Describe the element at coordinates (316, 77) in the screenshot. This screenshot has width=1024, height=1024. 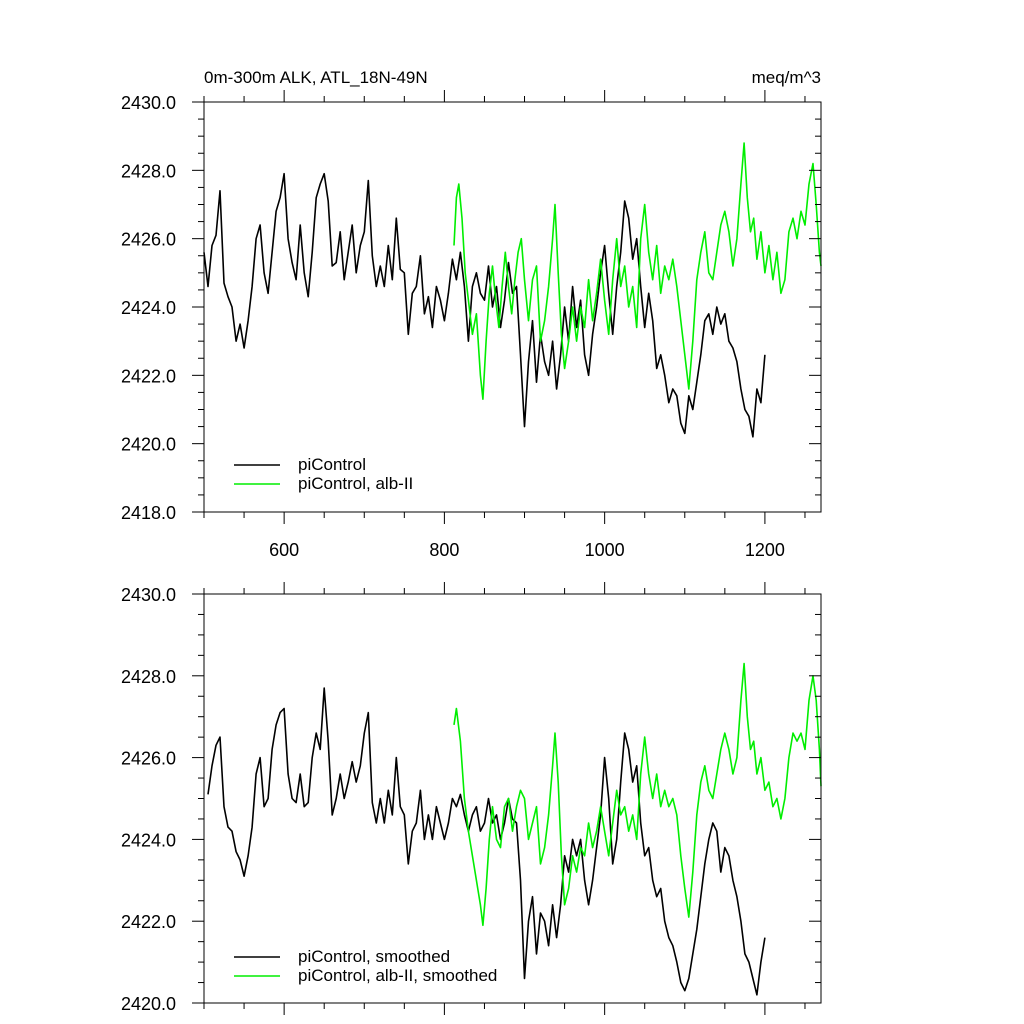
I see `chart-title: 0m-300m ALK, ATL_18N-49N` at that location.